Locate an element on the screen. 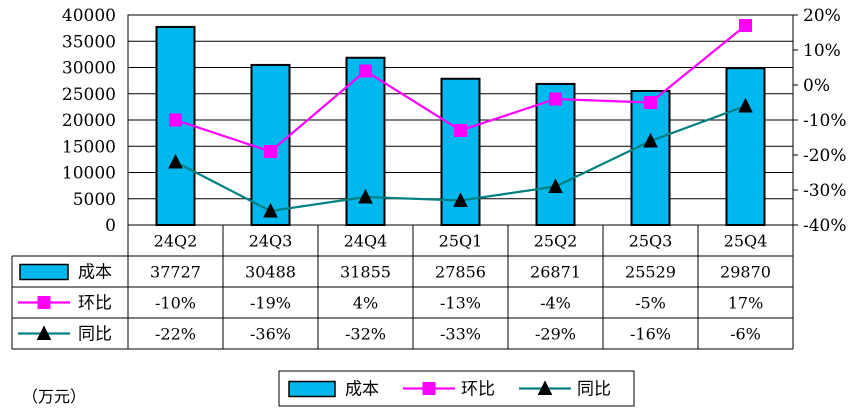 The height and width of the screenshot is (420, 858). data-label: -33% is located at coordinates (460, 334).